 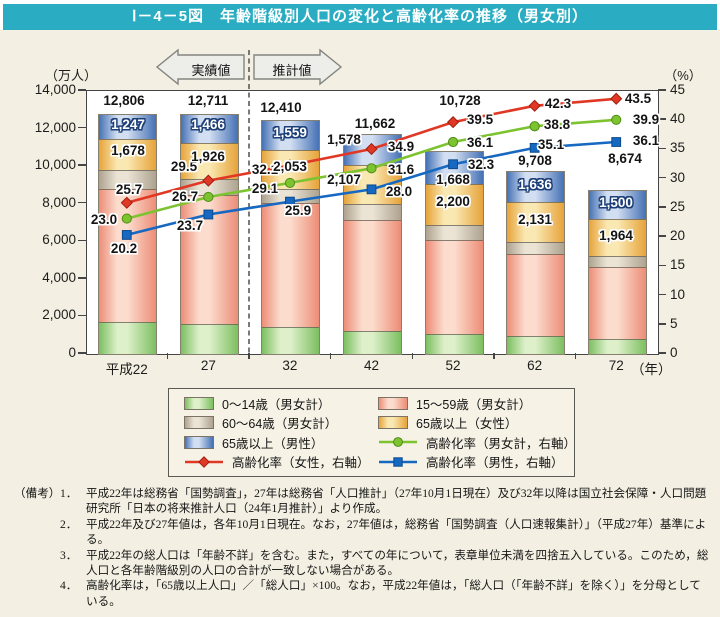 I want to click on left-axis-tick-label: 14,000, so click(x=55, y=89).